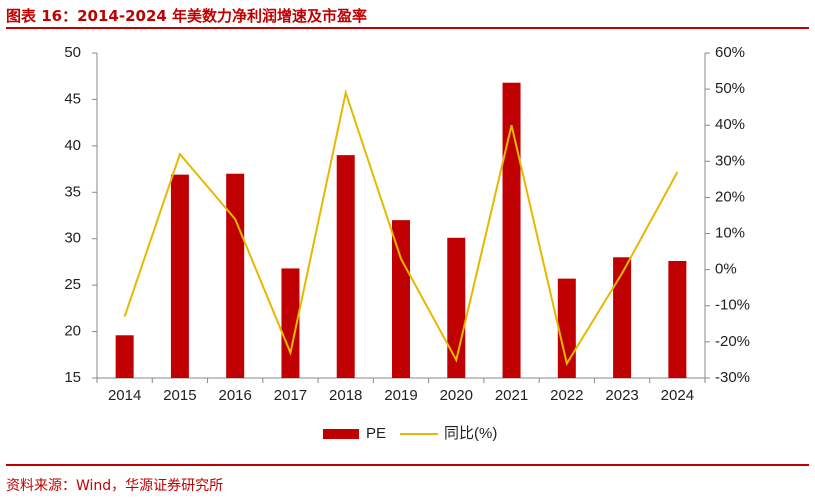 This screenshot has height=500, width=815. Describe the element at coordinates (730, 88) in the screenshot. I see `right-tick-label: 50%` at that location.